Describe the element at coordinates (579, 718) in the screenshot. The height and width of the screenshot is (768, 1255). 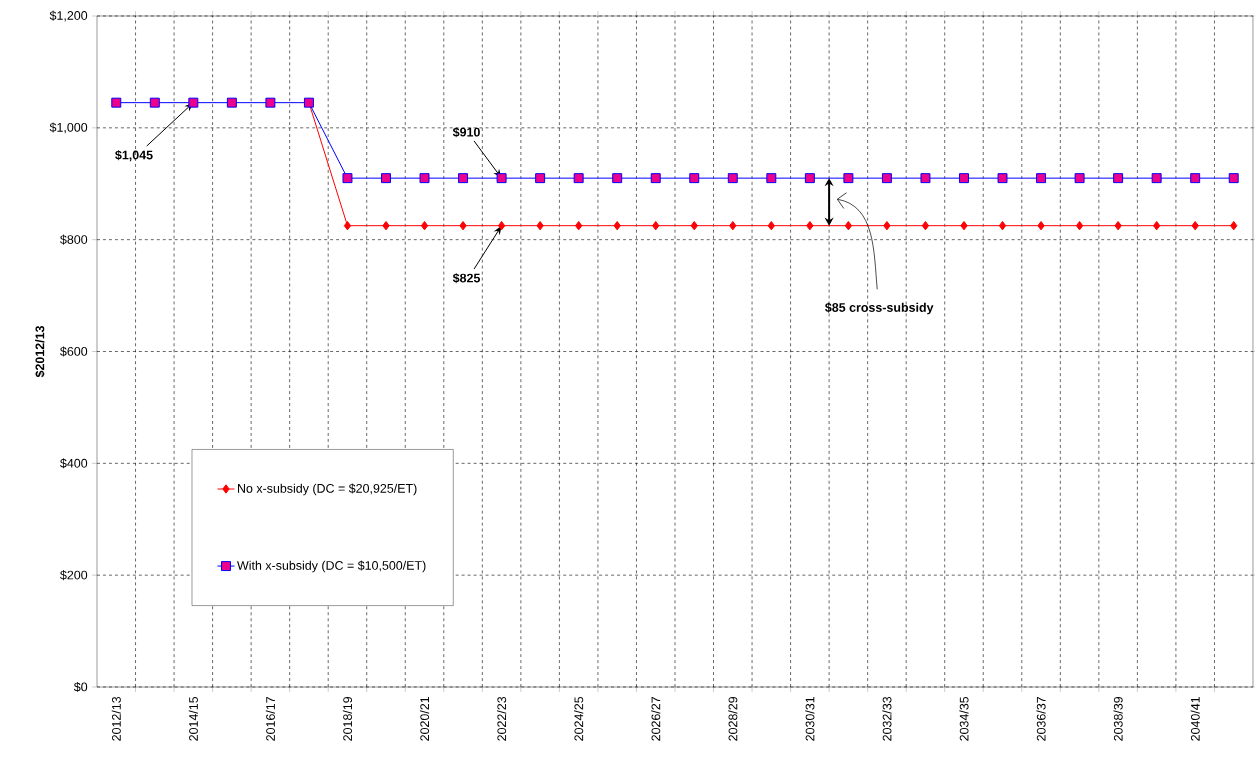
I see `x-tick-label: 2024/25` at that location.